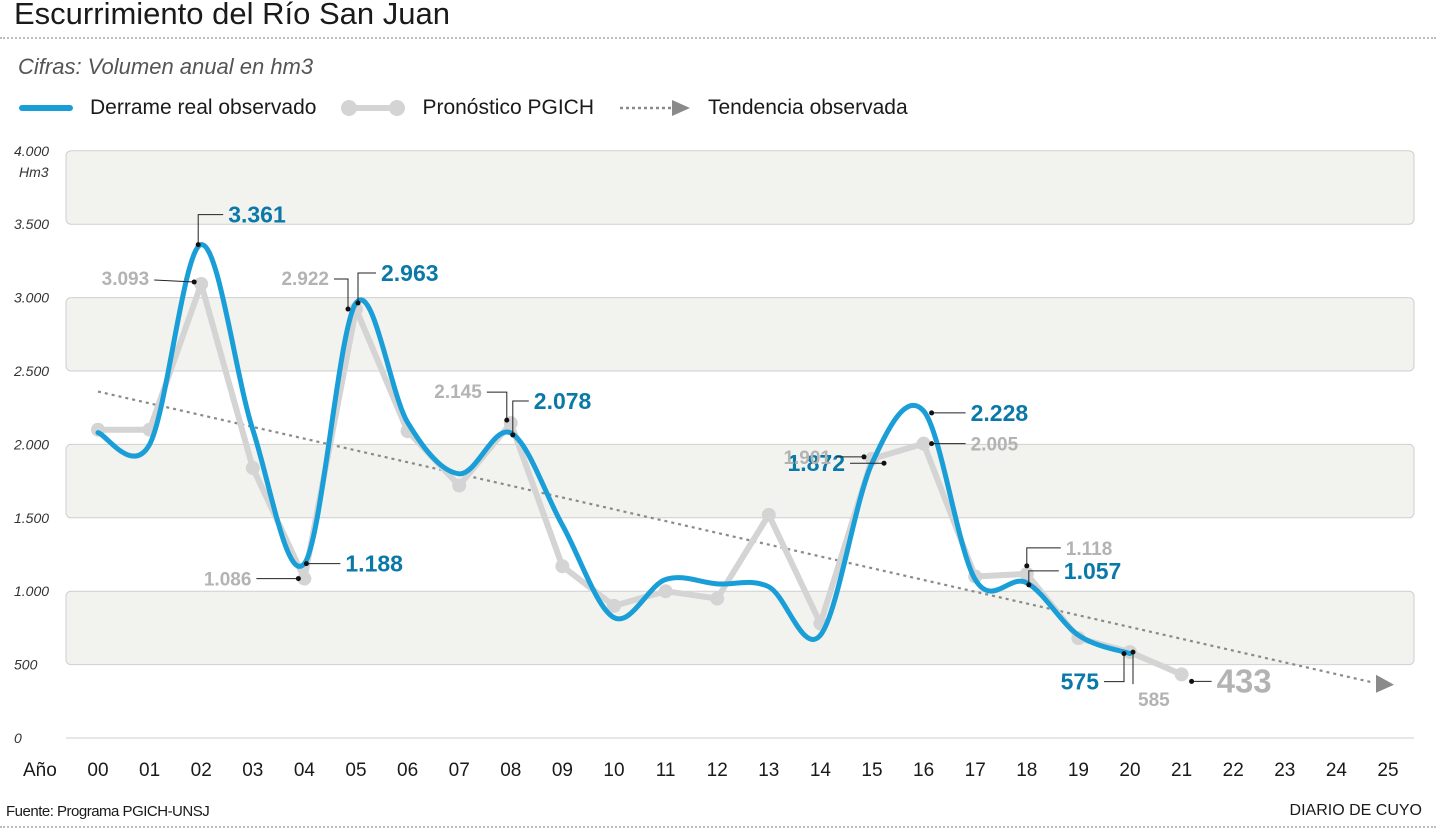  Describe the element at coordinates (305, 279) in the screenshot. I see `data-label: 2.922` at that location.